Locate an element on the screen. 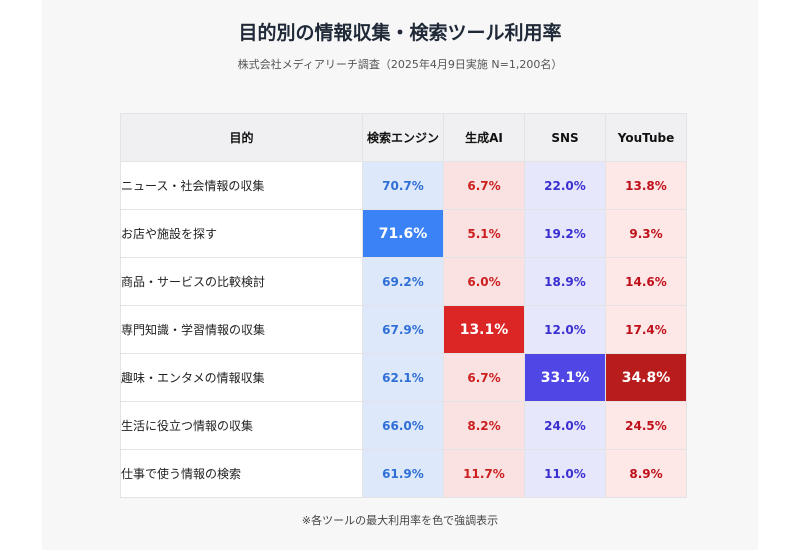 The image size is (800, 550). cell-search-engine-max: 71.6% is located at coordinates (403, 233).